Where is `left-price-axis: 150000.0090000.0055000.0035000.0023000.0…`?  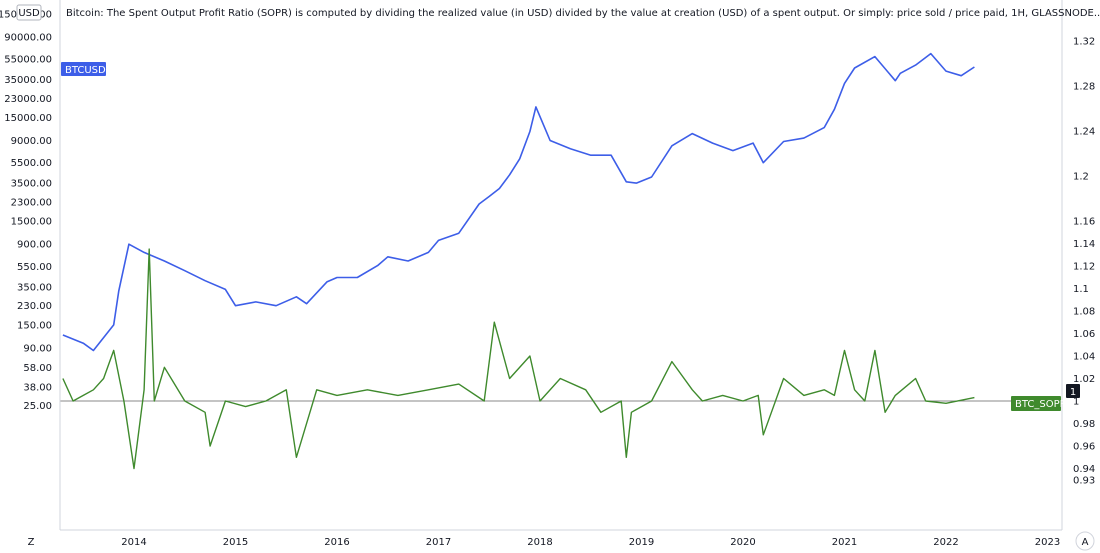 left-price-axis: 150000.0090000.0055000.0035000.0023000.0… is located at coordinates (30, 265).